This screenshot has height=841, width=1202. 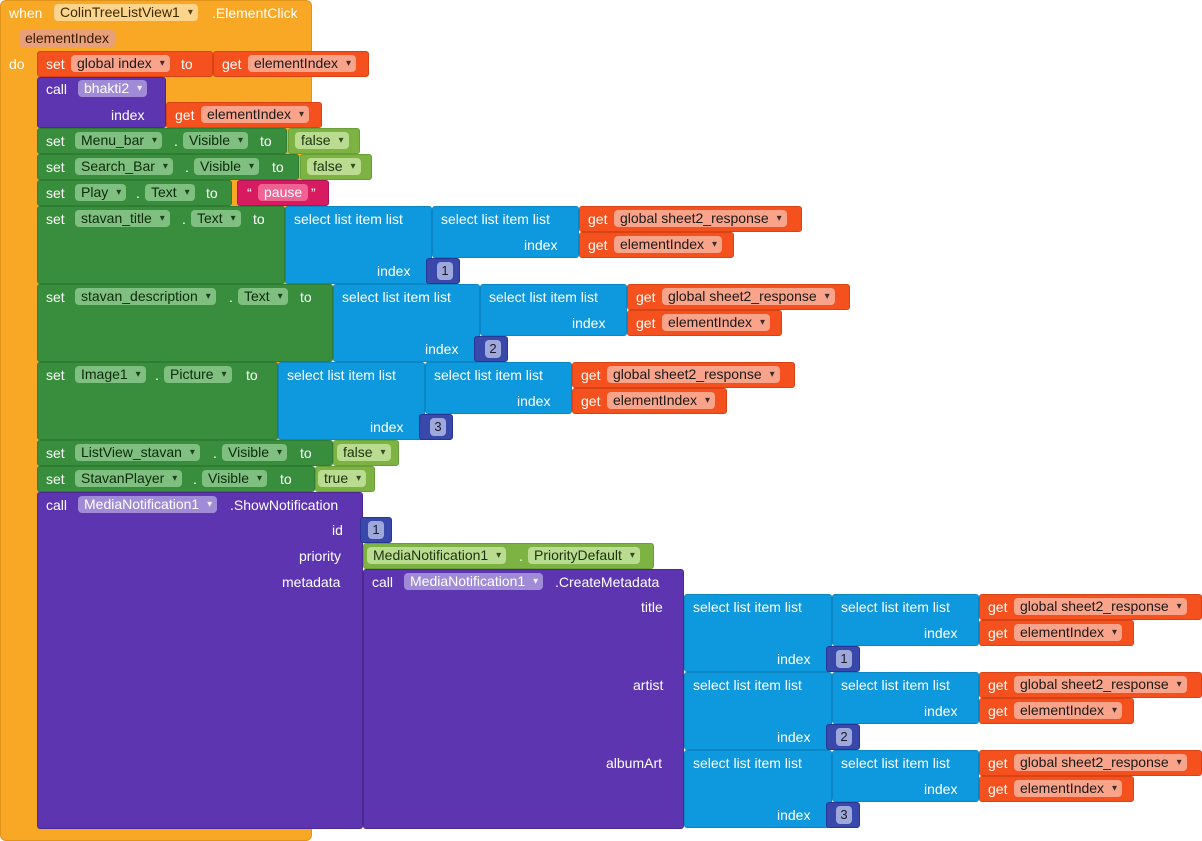 I want to click on priority-default-dropdown: PriorityDefault, so click(x=584, y=555).